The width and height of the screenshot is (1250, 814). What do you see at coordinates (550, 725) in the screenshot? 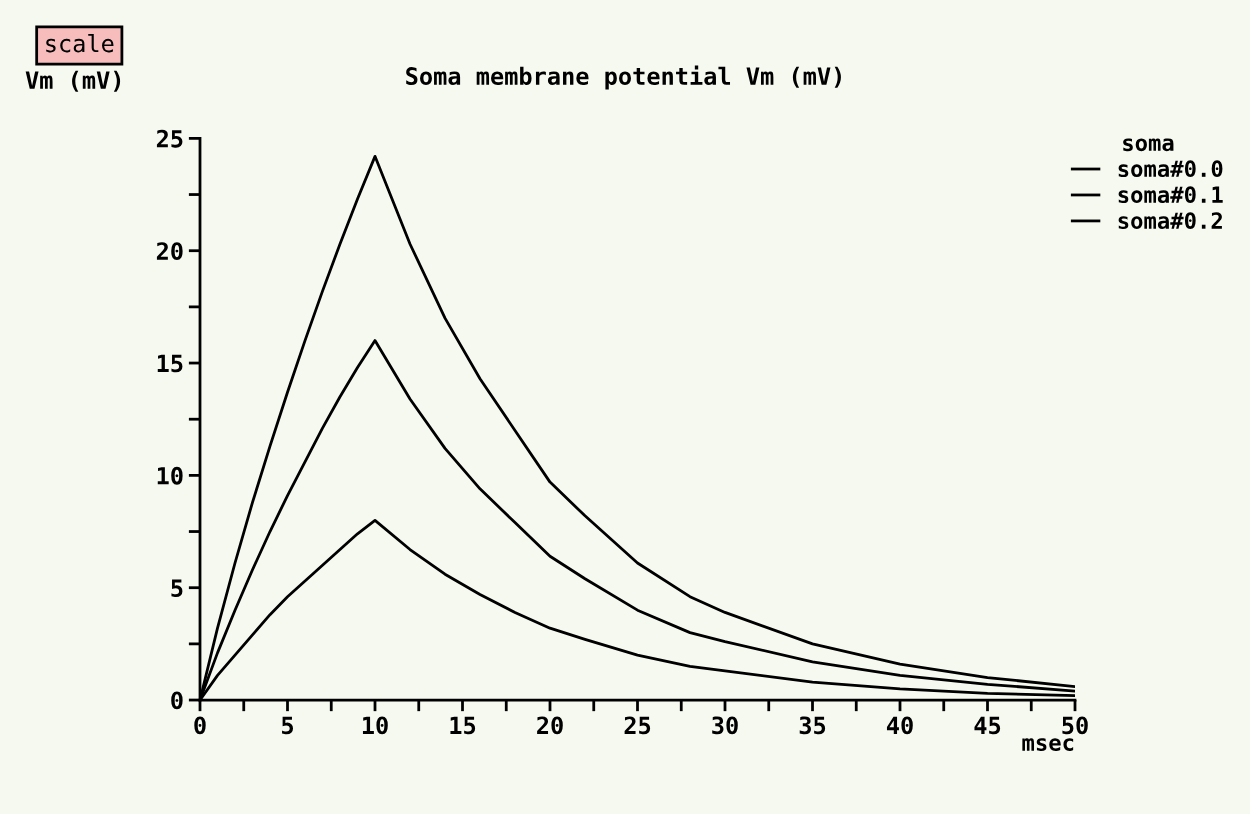
I see `x-tick-label: 20` at bounding box center [550, 725].